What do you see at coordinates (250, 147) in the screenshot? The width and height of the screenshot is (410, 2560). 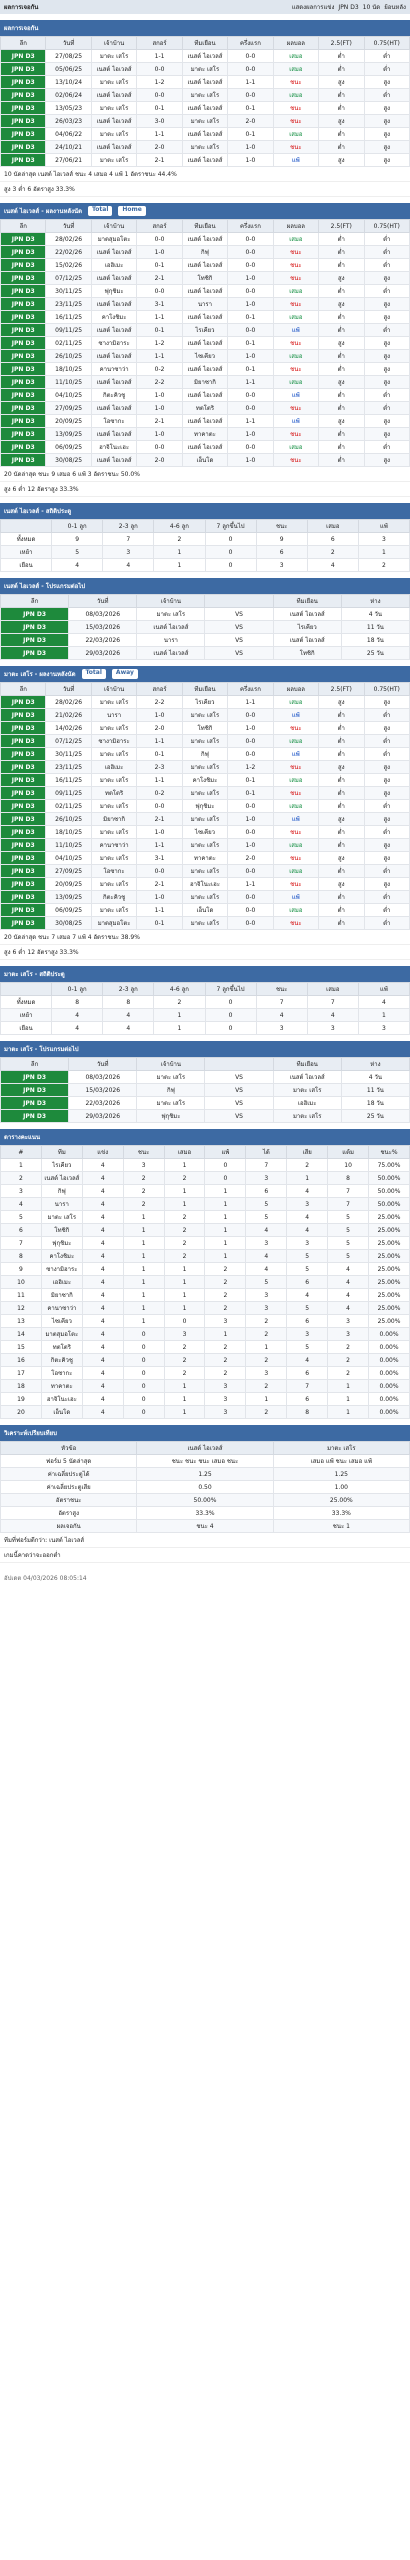 I see `cell: 1-0` at bounding box center [250, 147].